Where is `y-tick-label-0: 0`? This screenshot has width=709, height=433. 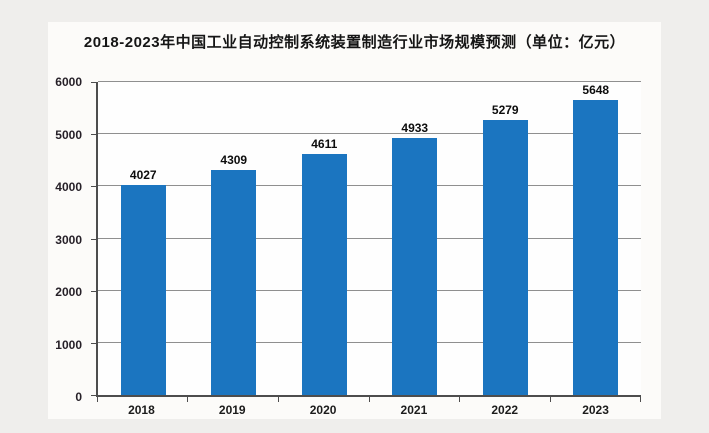 y-tick-label-0: 0 is located at coordinates (78, 397).